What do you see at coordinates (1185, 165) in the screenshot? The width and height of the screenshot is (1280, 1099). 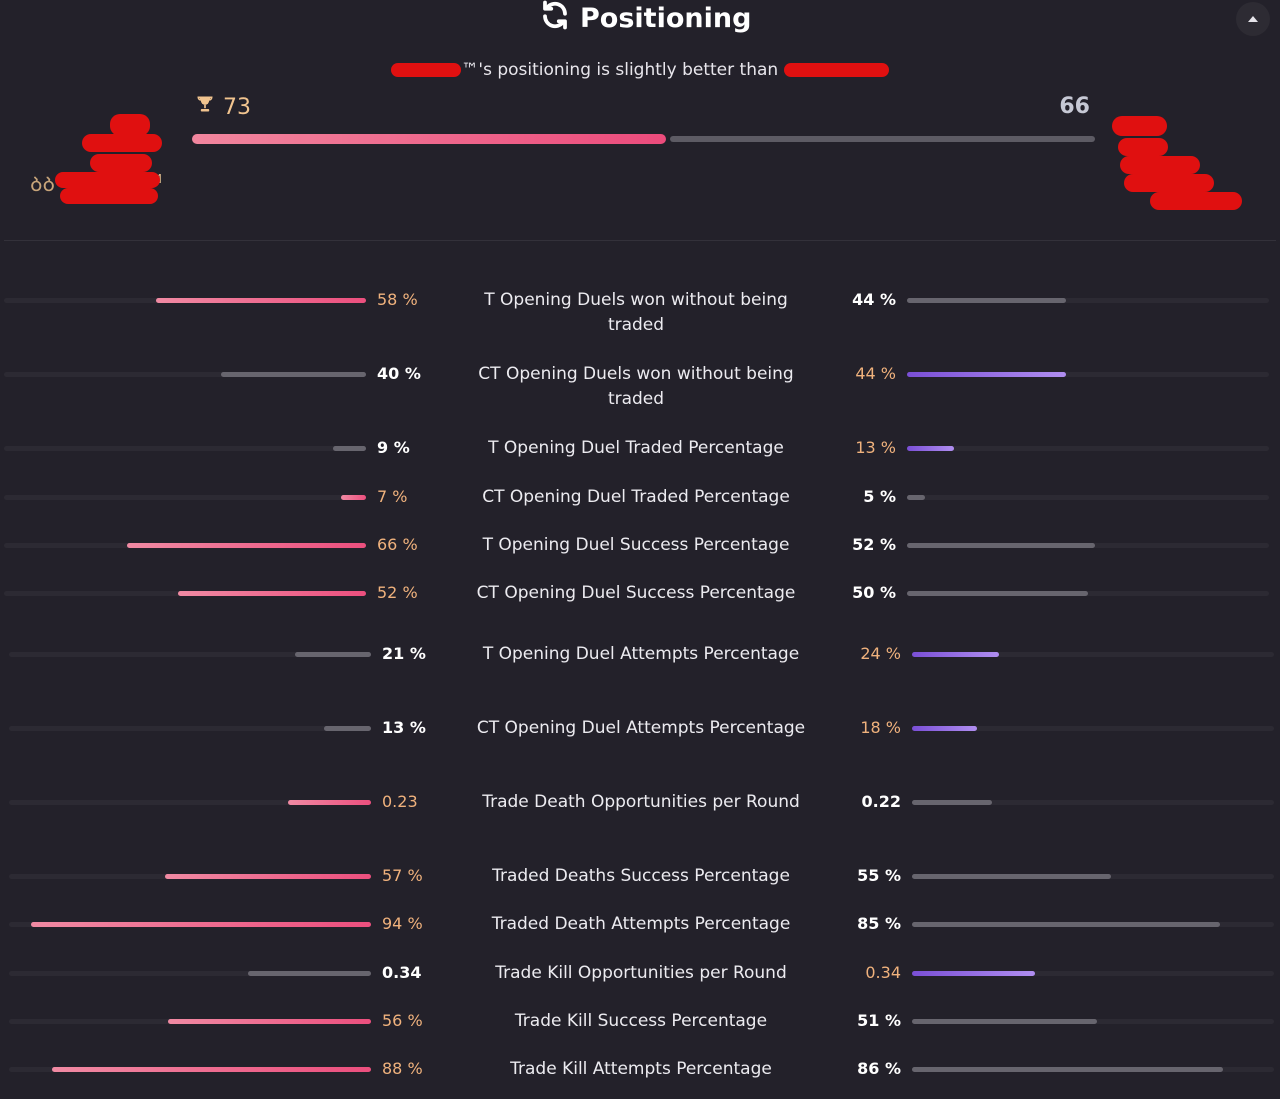 I see `right-player-avatar` at bounding box center [1185, 165].